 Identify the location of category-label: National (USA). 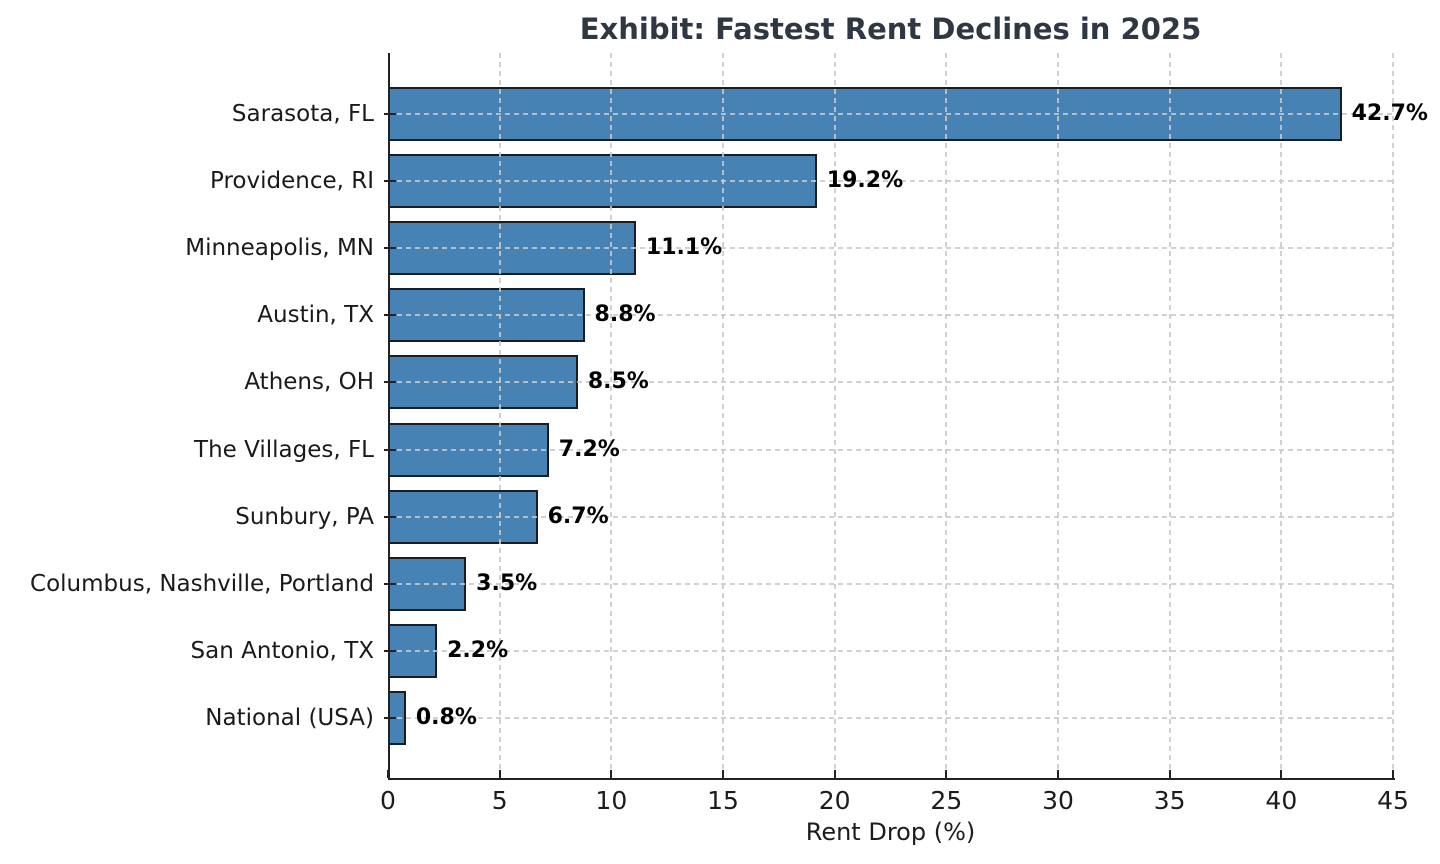
(289, 717).